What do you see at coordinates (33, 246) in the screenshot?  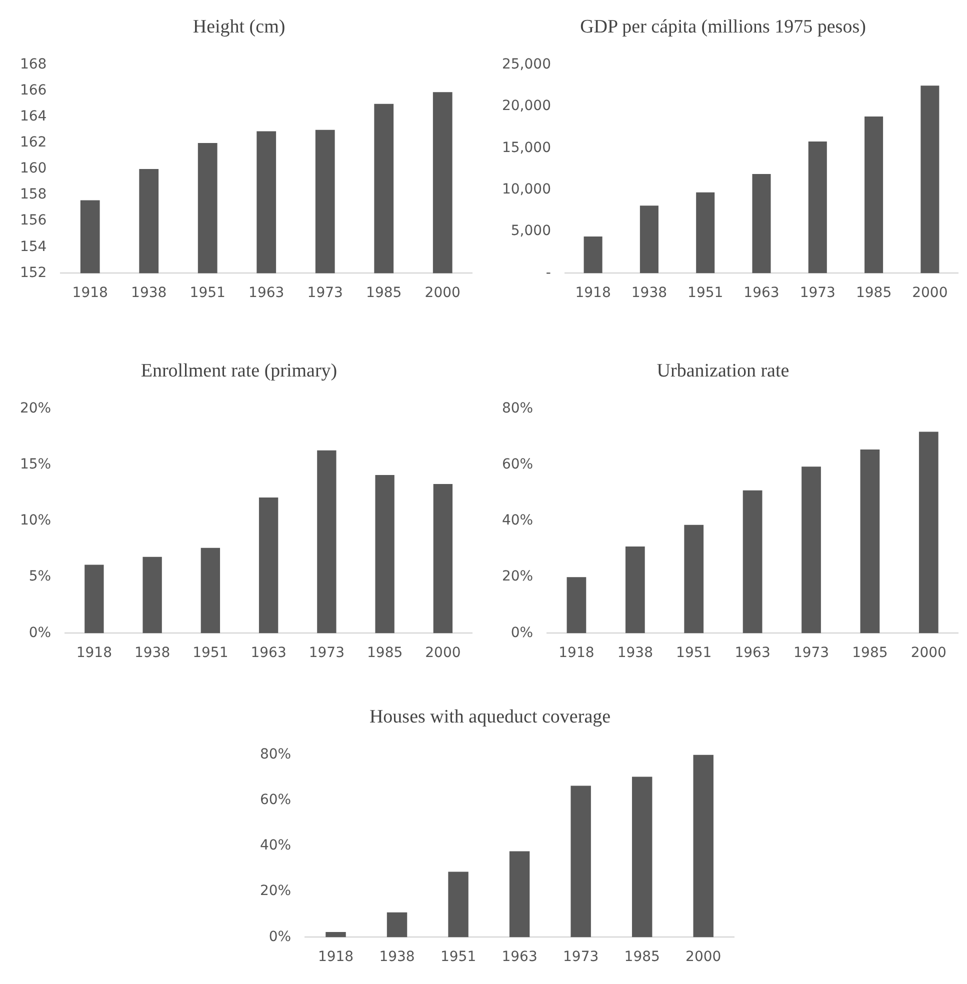 I see `y-tick-label: 154` at bounding box center [33, 246].